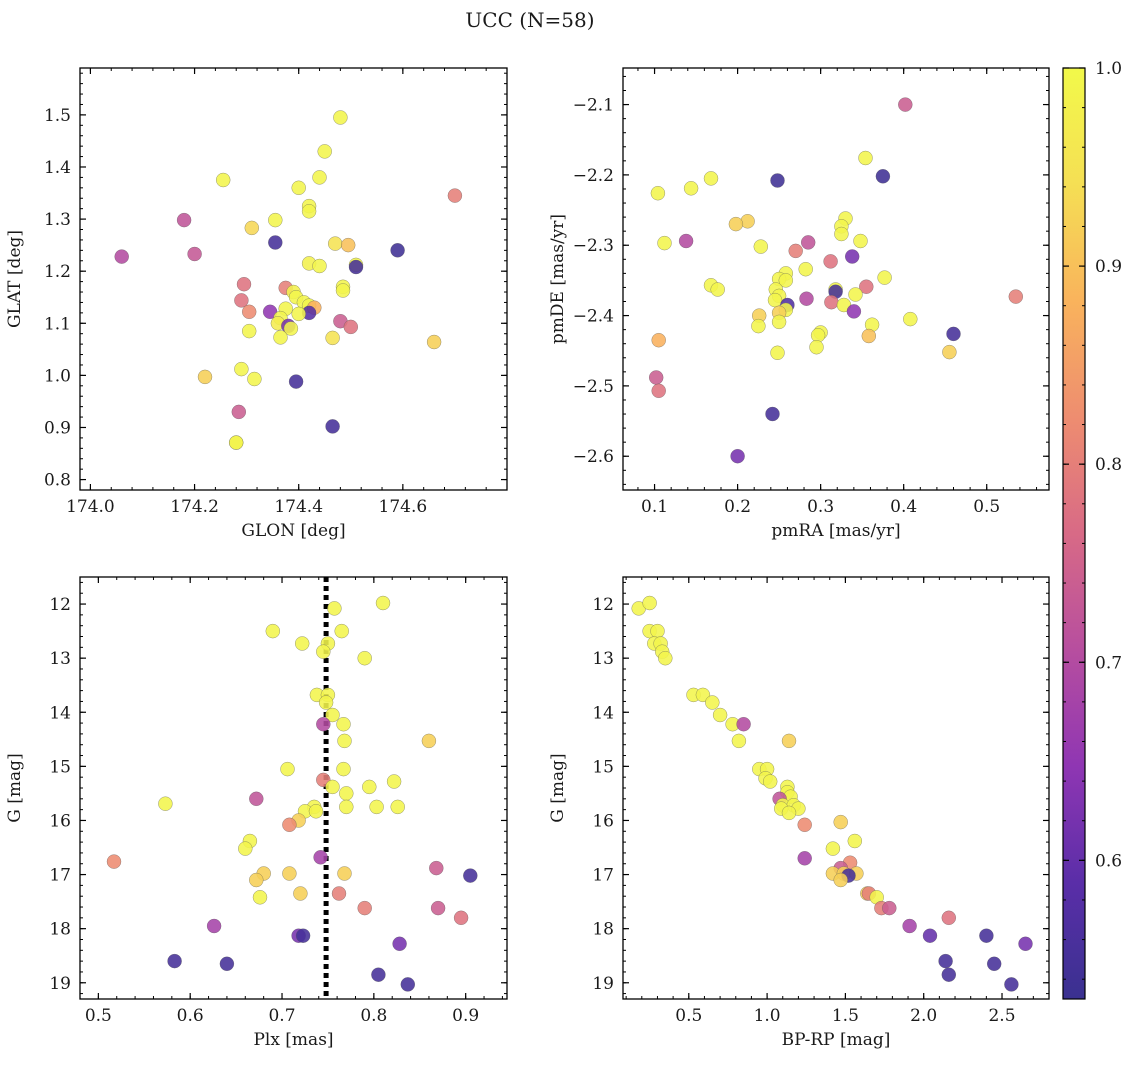 The height and width of the screenshot is (1067, 1136). What do you see at coordinates (403, 507) in the screenshot?
I see `x-tick-label: 174.6` at bounding box center [403, 507].